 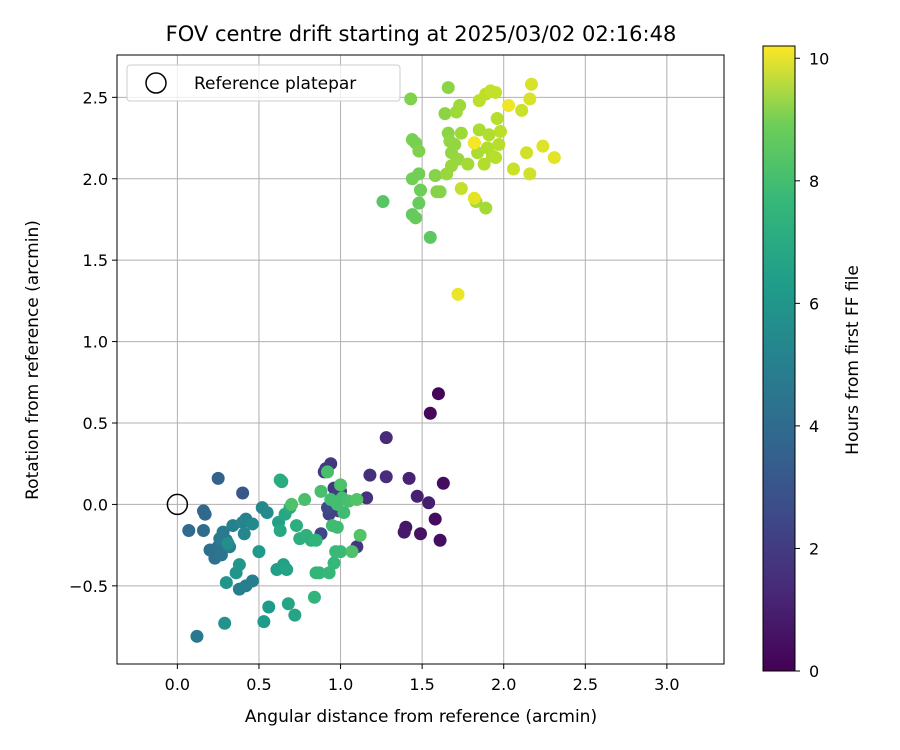 I want to click on x-tick-label: 1.0, so click(x=340, y=684).